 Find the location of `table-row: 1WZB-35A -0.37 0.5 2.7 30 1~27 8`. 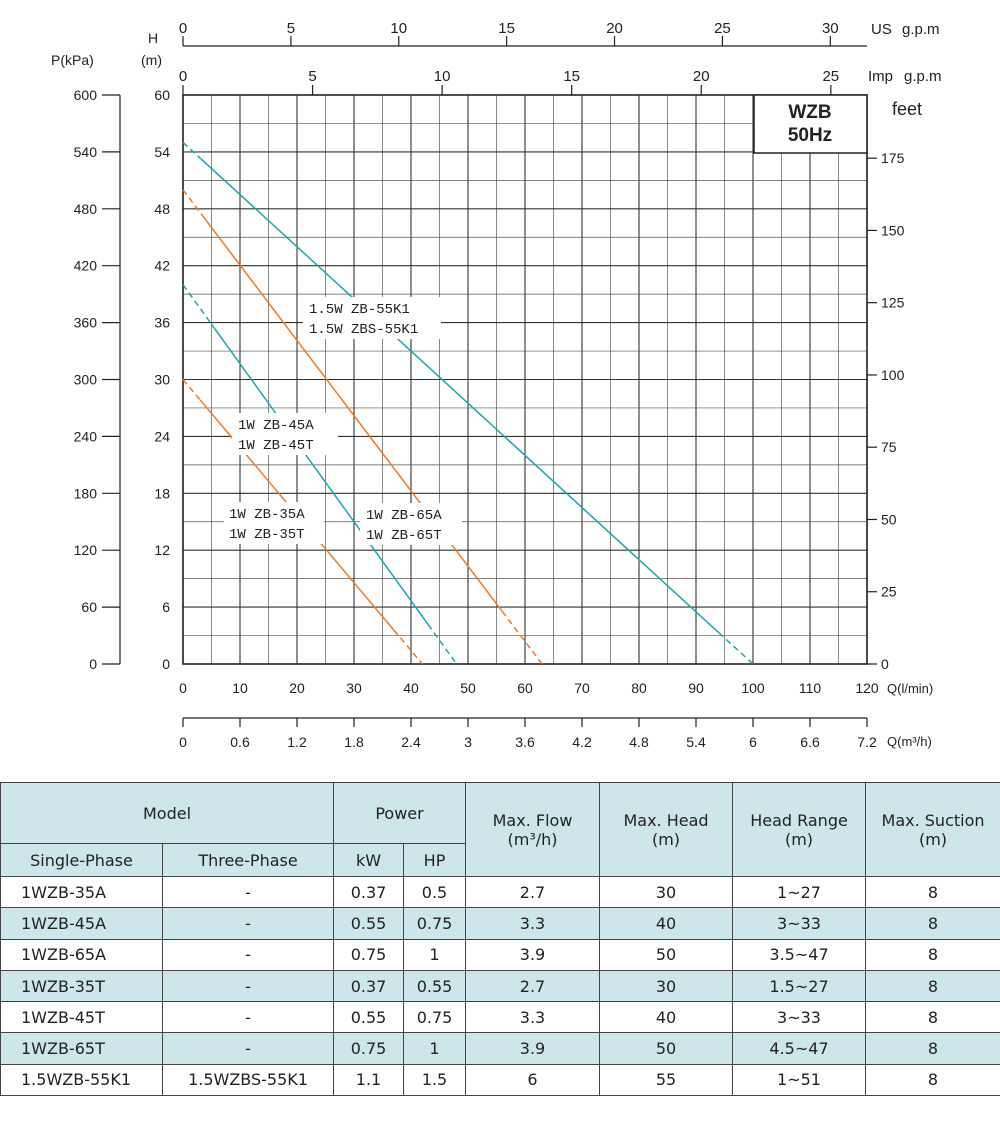

table-row: 1WZB-35A -0.37 0.5 2.7 30 1~27 8 is located at coordinates (500, 892).